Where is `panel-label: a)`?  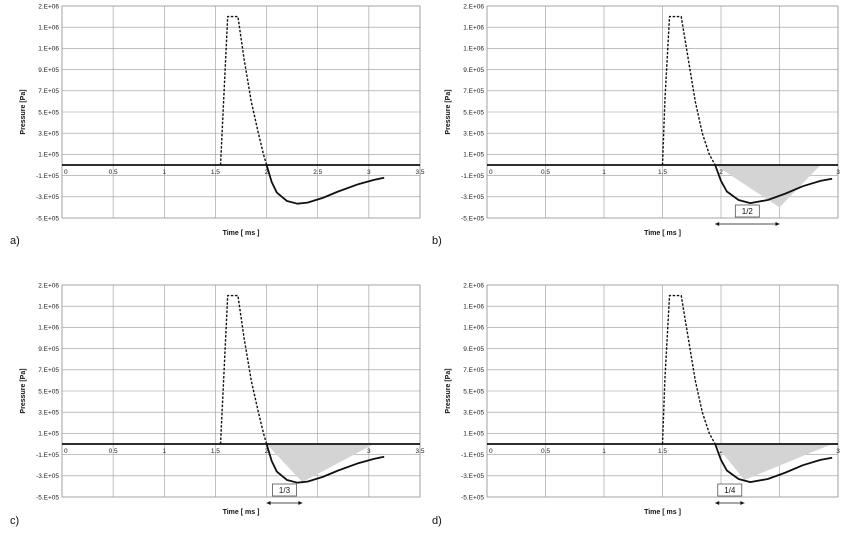 panel-label: a) is located at coordinates (15, 241).